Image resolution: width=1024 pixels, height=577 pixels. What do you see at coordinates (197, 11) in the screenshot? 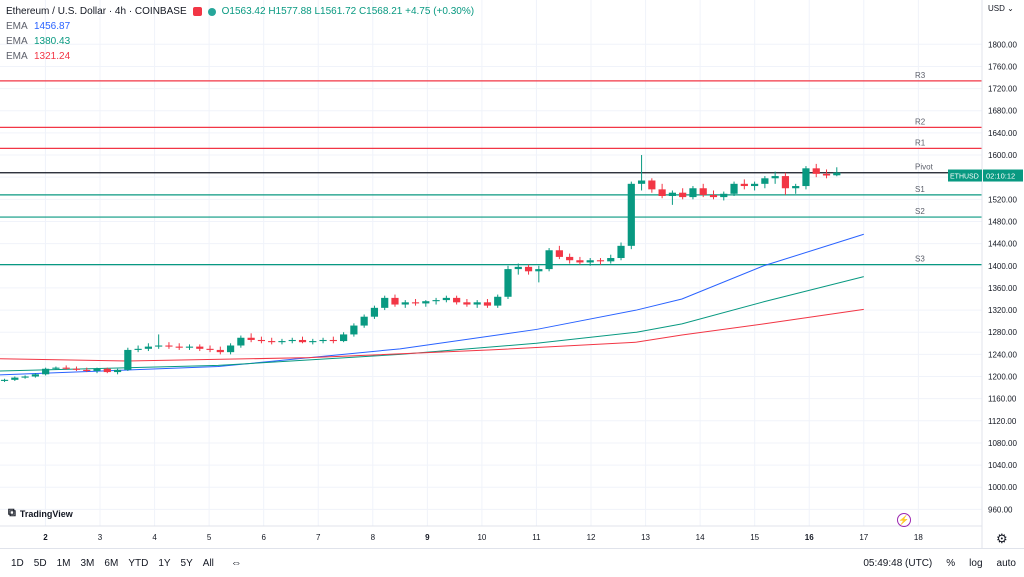
I see `flag-icon` at bounding box center [197, 11].